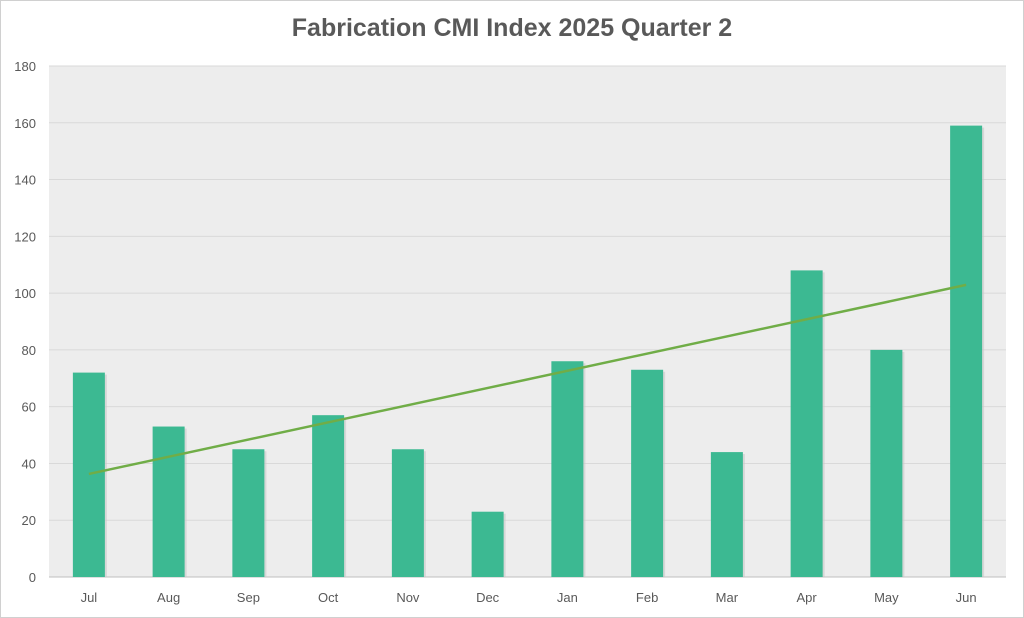  I want to click on x-tick-label: Feb, so click(647, 597).